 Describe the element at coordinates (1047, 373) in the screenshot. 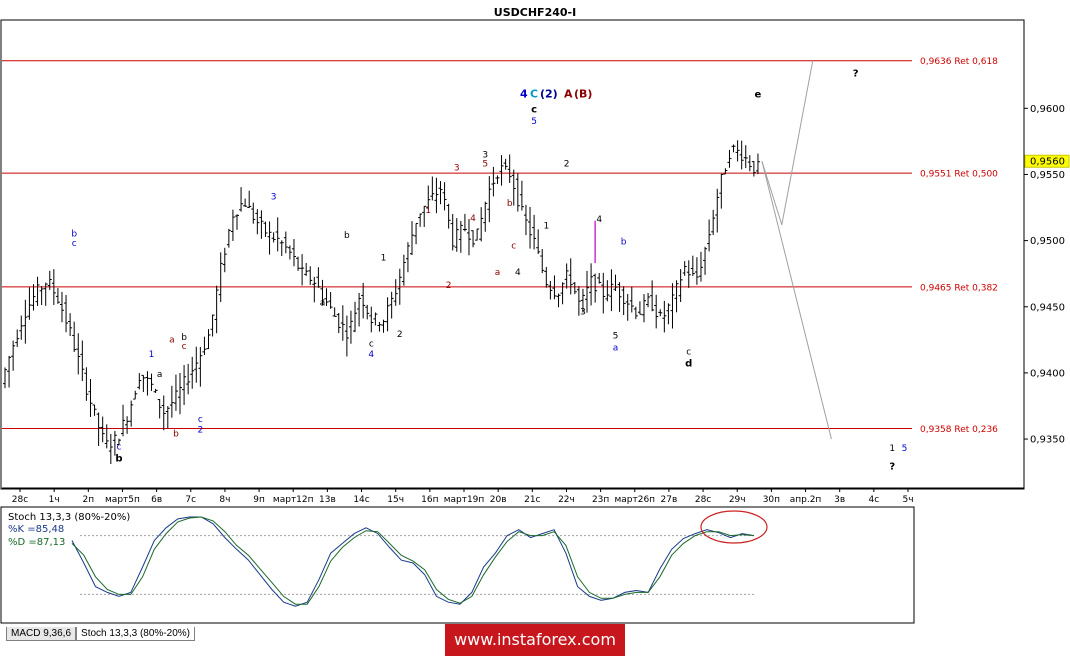

I see `y-tick-label: 0,9400` at that location.